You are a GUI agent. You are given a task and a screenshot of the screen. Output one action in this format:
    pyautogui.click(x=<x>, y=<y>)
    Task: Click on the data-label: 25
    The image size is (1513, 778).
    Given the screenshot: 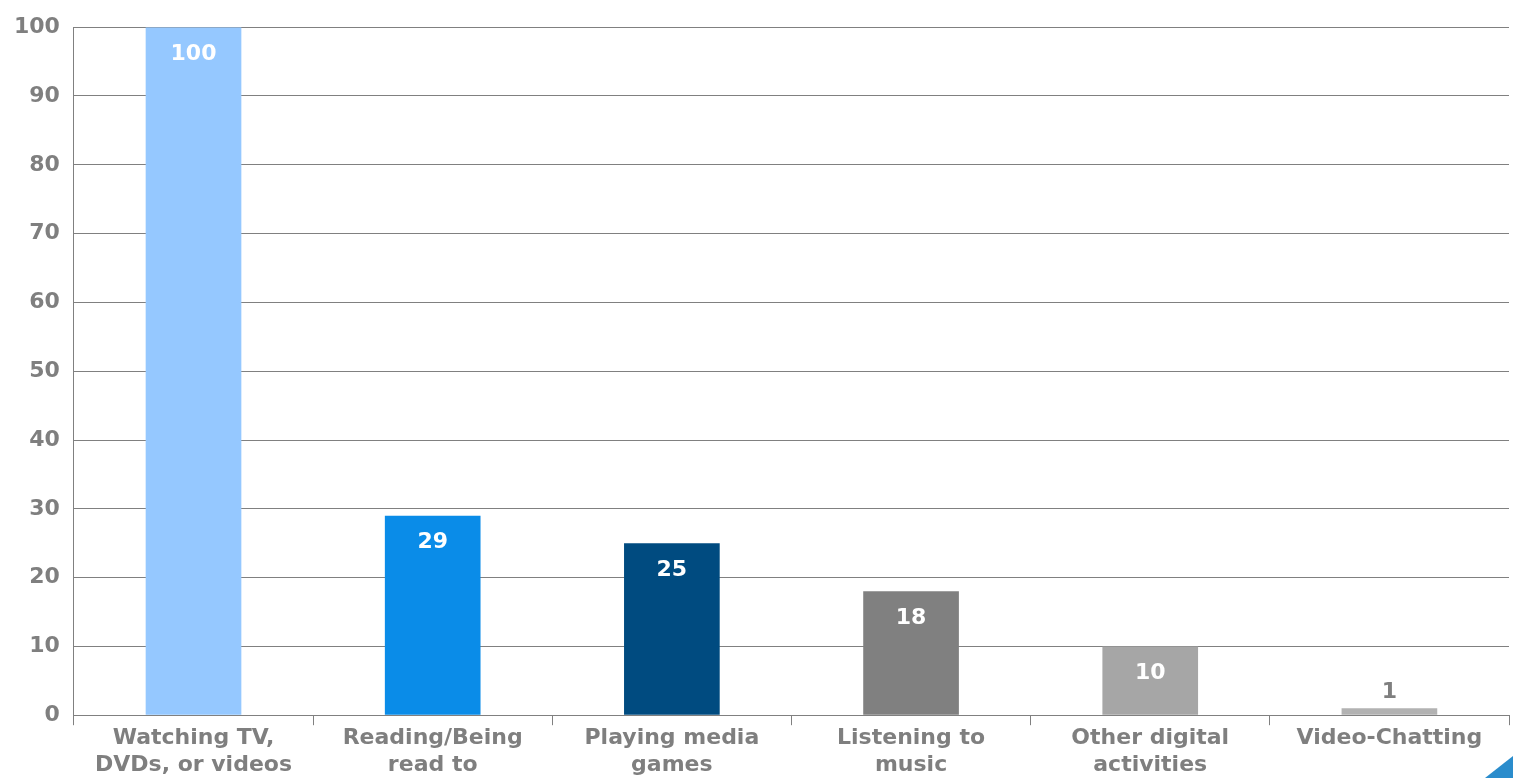 What is the action you would take?
    pyautogui.click(x=672, y=568)
    